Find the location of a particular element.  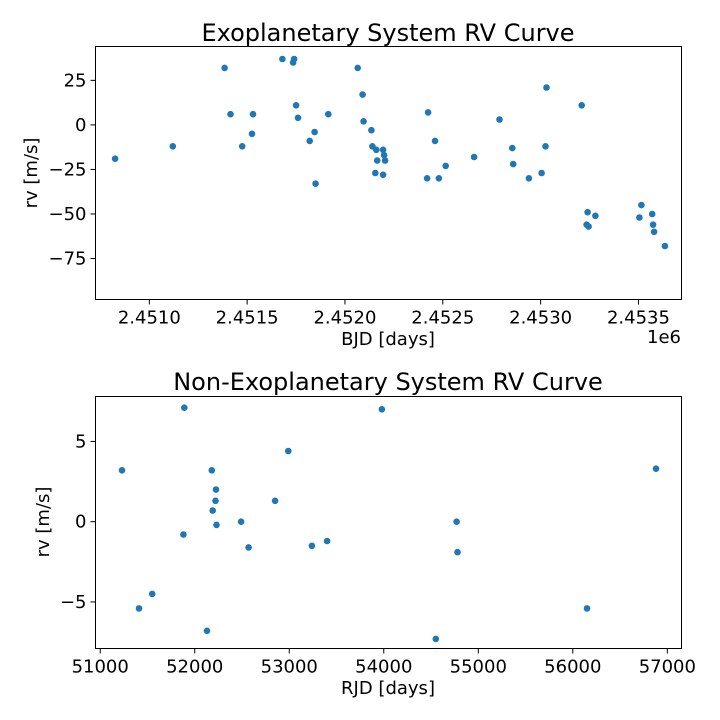

x-axis-ticks: 2.4510 2.4515 2.4520 2.4525 2.4530 2.4535 is located at coordinates (394, 314).